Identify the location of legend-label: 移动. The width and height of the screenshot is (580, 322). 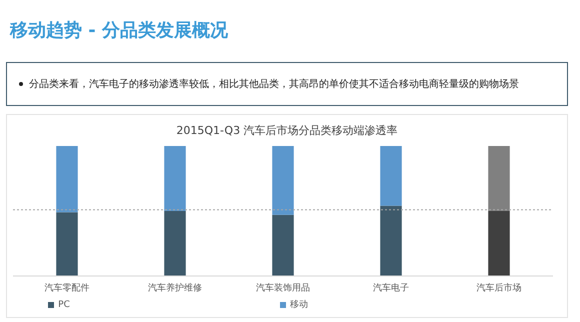
(299, 305).